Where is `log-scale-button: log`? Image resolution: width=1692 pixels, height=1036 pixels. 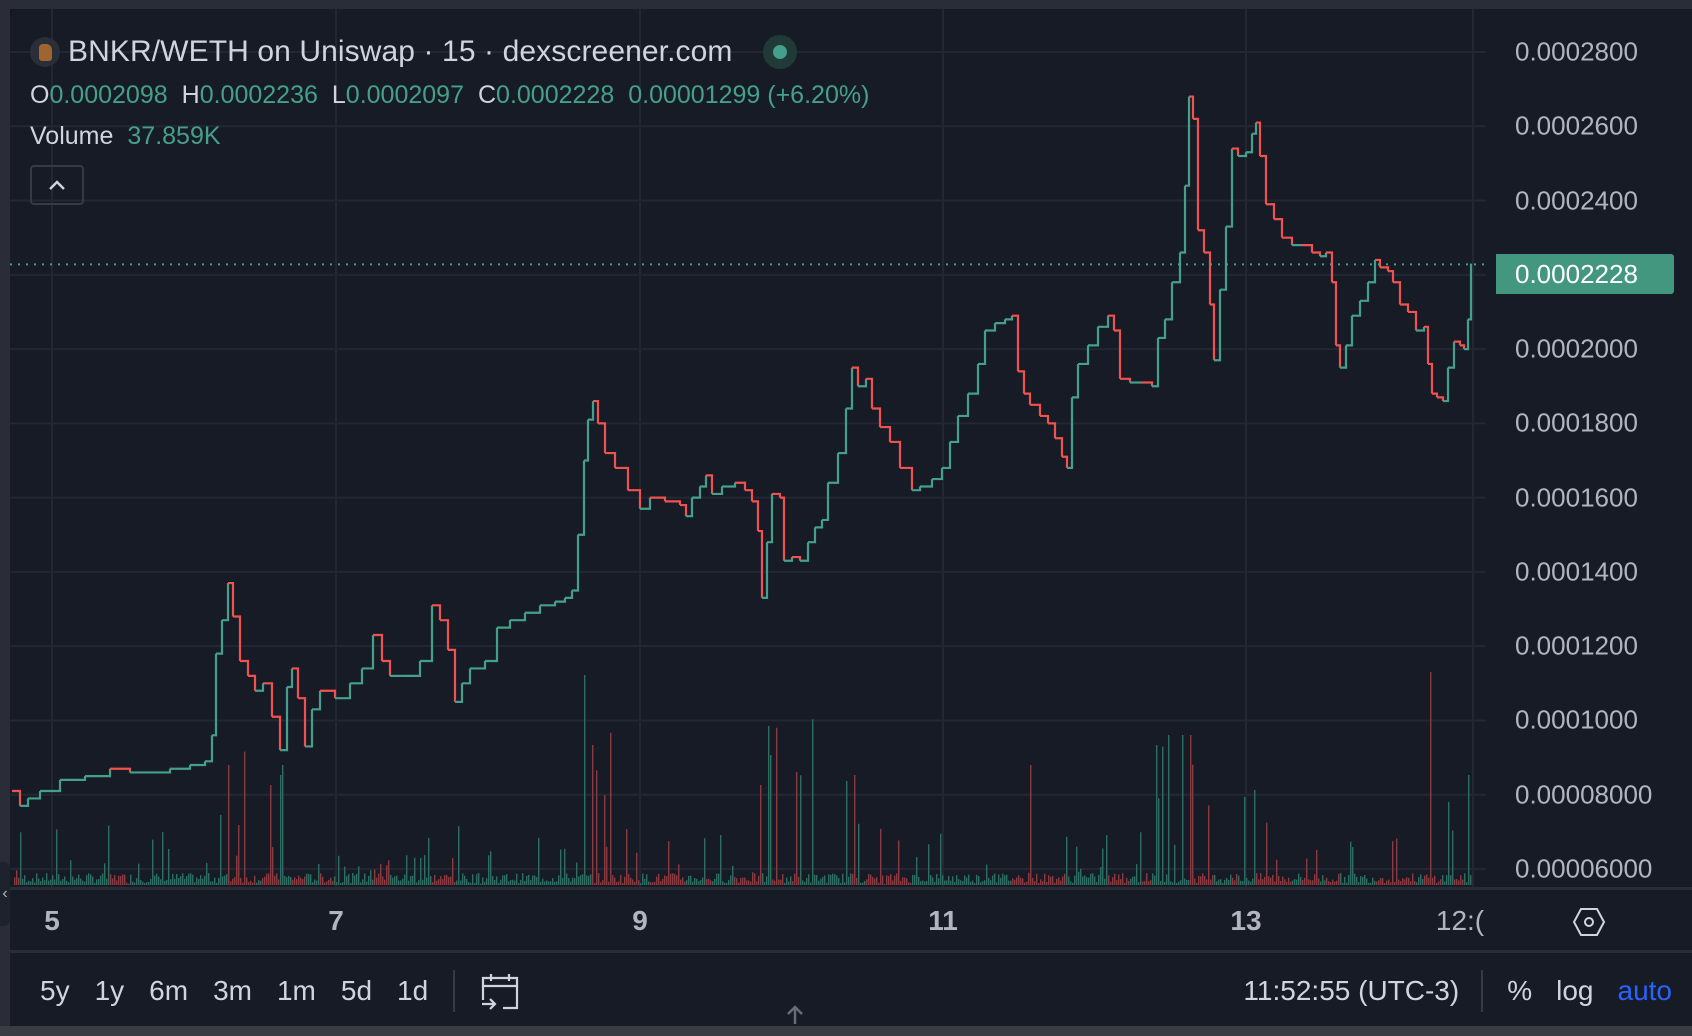
log-scale-button: log is located at coordinates (1575, 990).